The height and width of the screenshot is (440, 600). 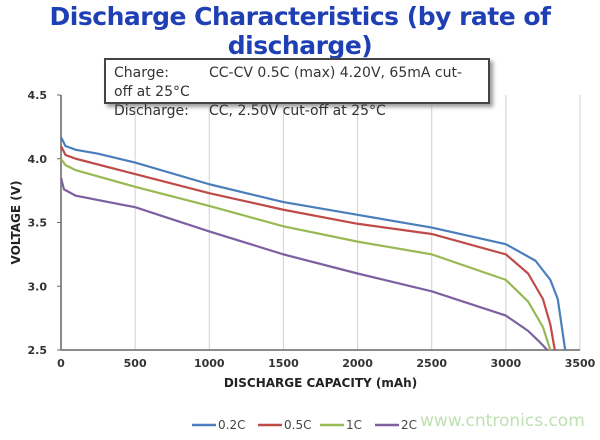 What do you see at coordinates (580, 363) in the screenshot?
I see `x-tick-label: 3500` at bounding box center [580, 363].